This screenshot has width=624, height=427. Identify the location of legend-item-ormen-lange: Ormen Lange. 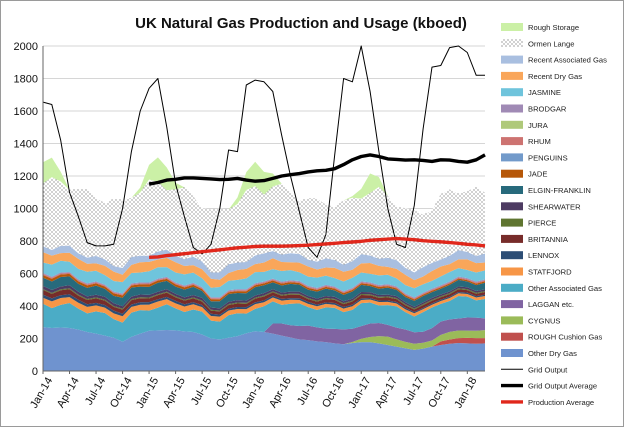
(537, 43).